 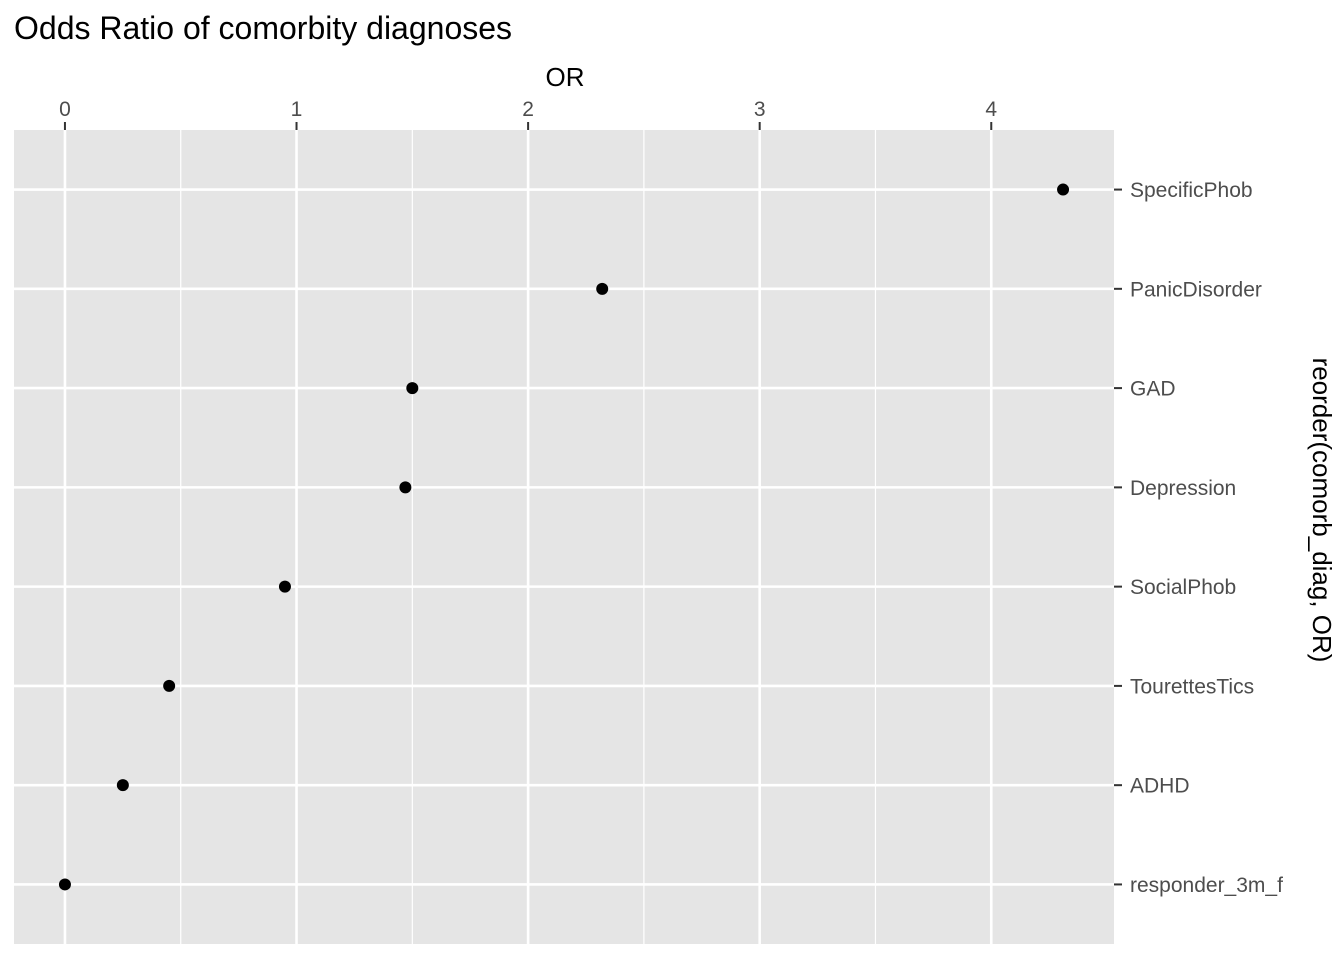 I want to click on x-tick-label: 3, so click(x=760, y=109).